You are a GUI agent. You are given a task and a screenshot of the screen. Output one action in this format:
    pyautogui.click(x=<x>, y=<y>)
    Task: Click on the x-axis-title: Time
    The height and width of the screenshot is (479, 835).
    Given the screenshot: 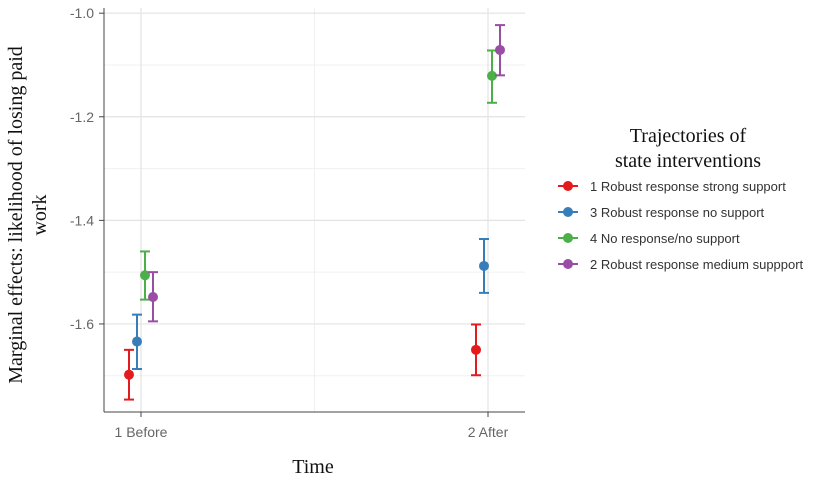 What is the action you would take?
    pyautogui.click(x=313, y=467)
    